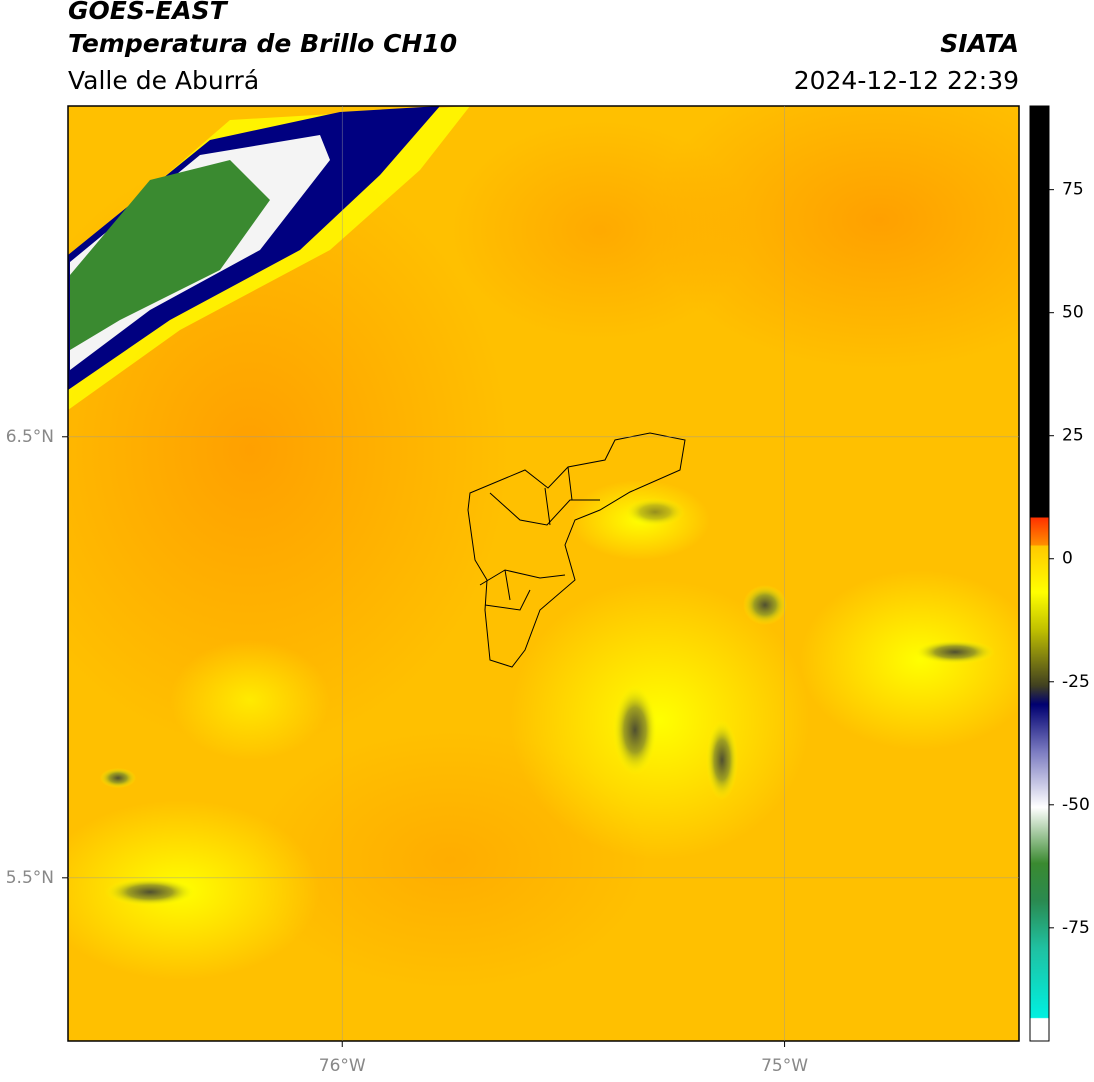 This screenshot has height=1082, width=1094. What do you see at coordinates (784, 1066) in the screenshot?
I see `x-tick-label: 75°W` at bounding box center [784, 1066].